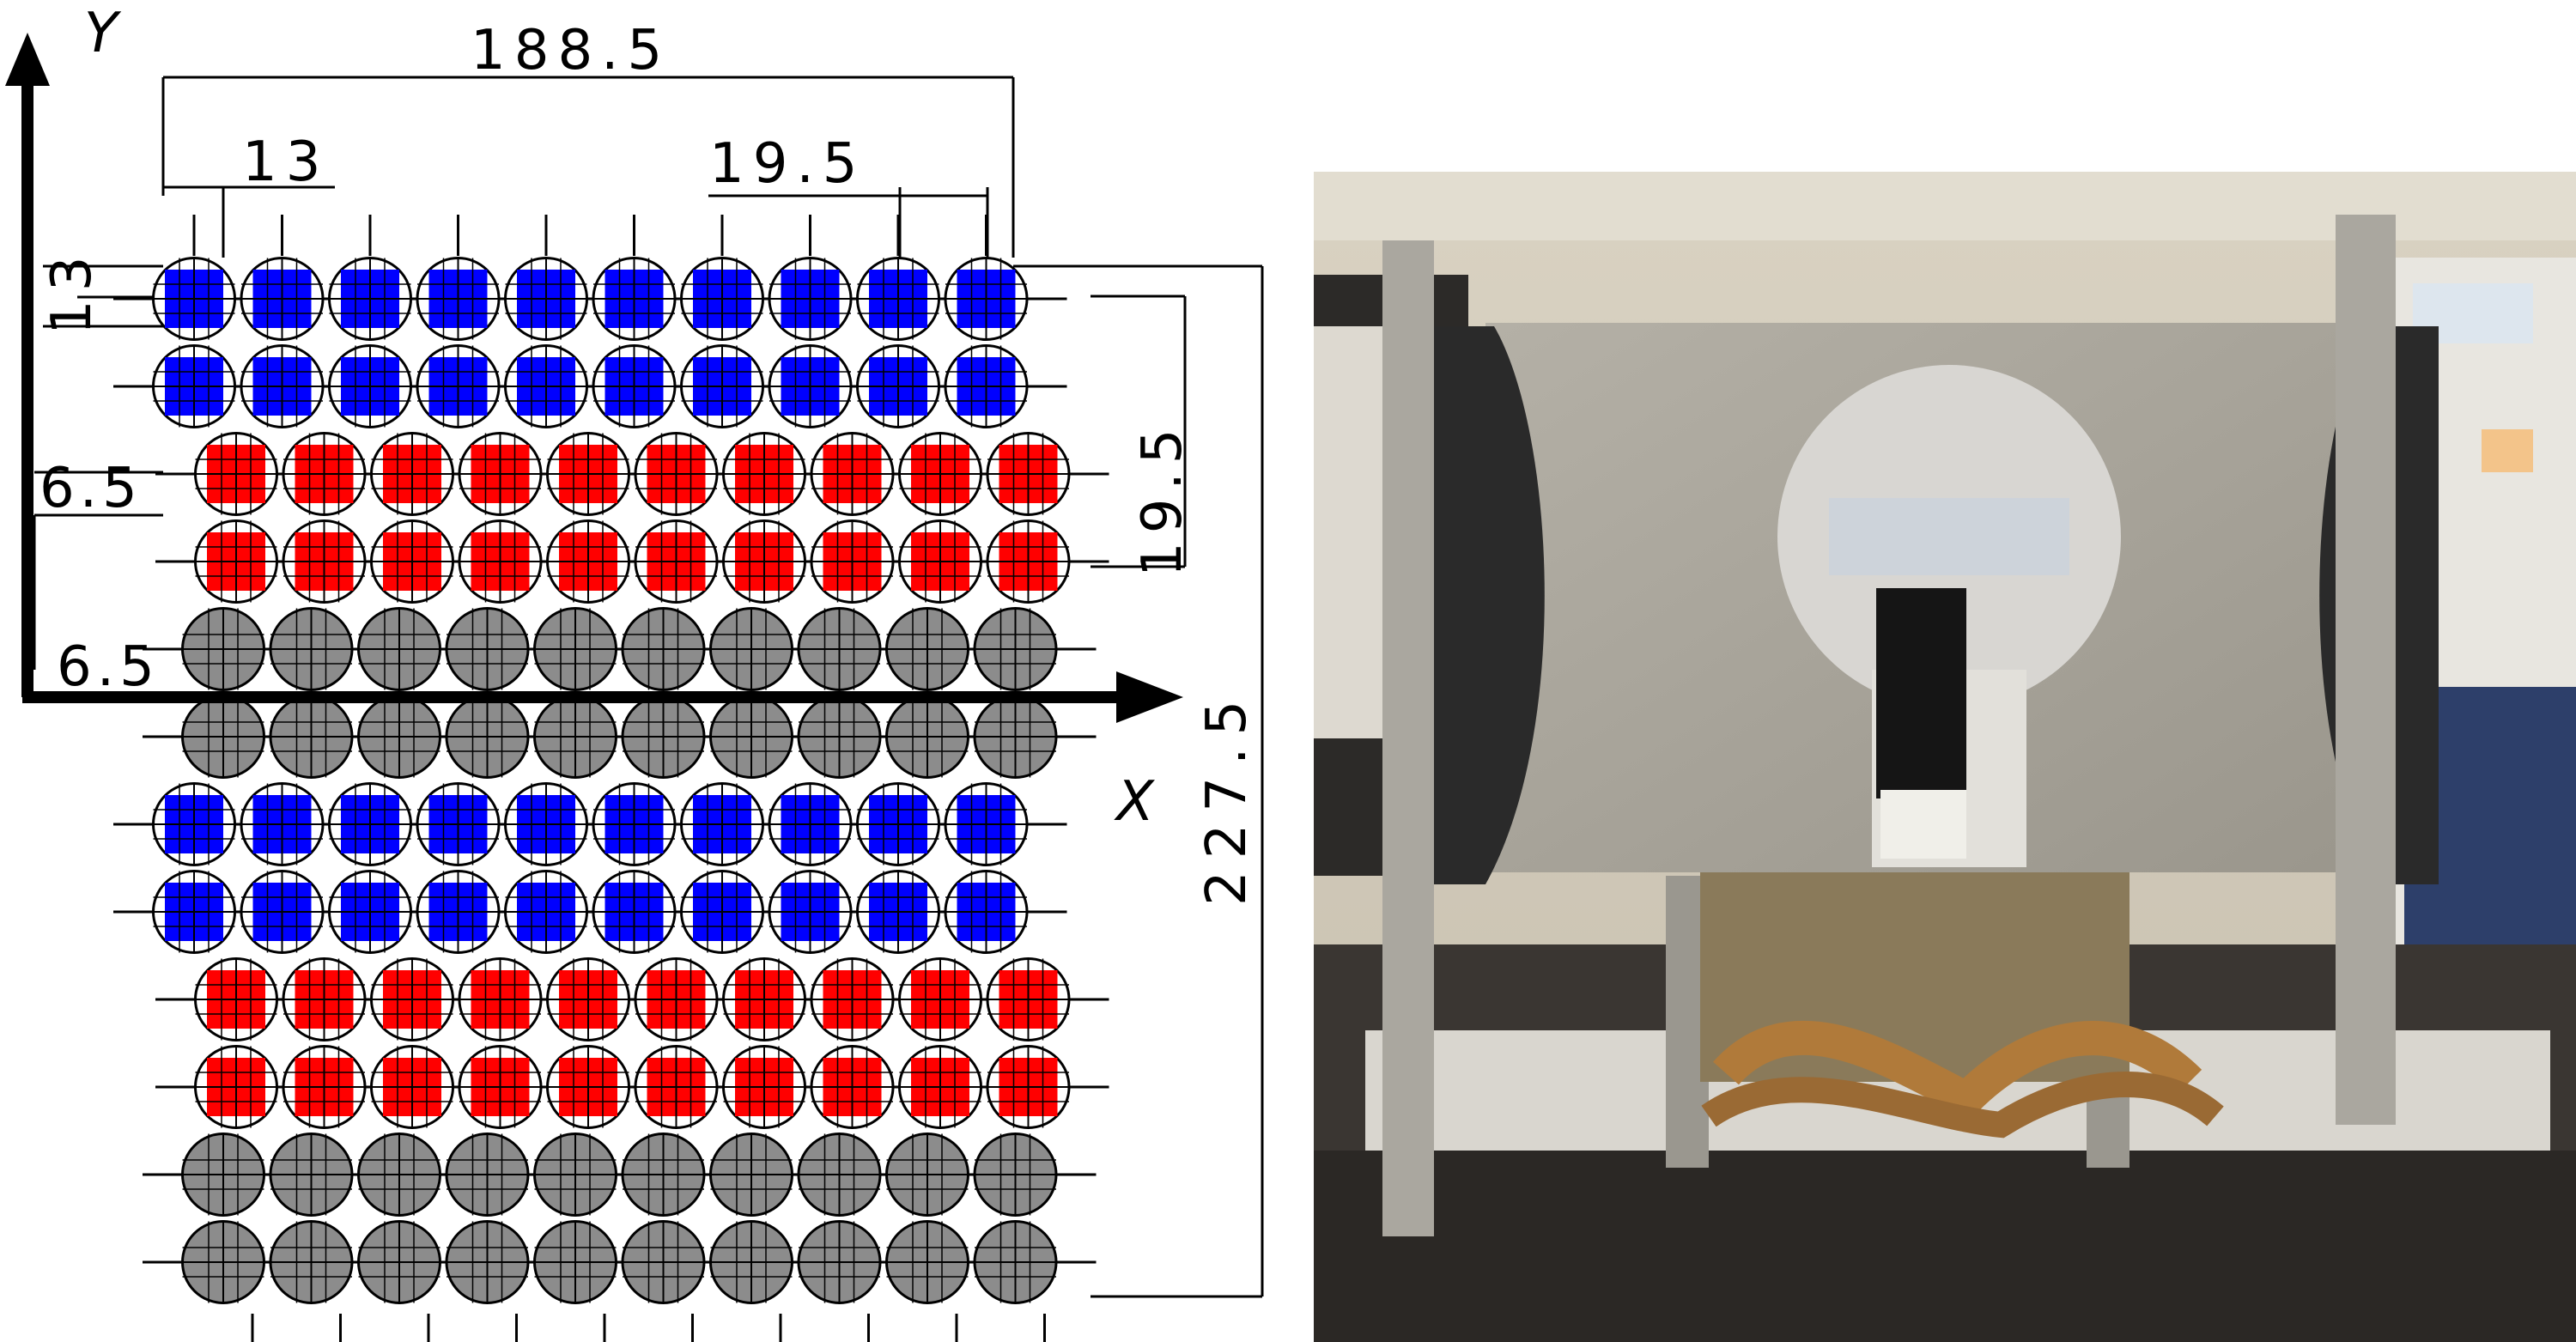 This screenshot has width=2576, height=1342. What do you see at coordinates (571, 50) in the screenshot?
I see `overall-width-label: 188.5` at bounding box center [571, 50].